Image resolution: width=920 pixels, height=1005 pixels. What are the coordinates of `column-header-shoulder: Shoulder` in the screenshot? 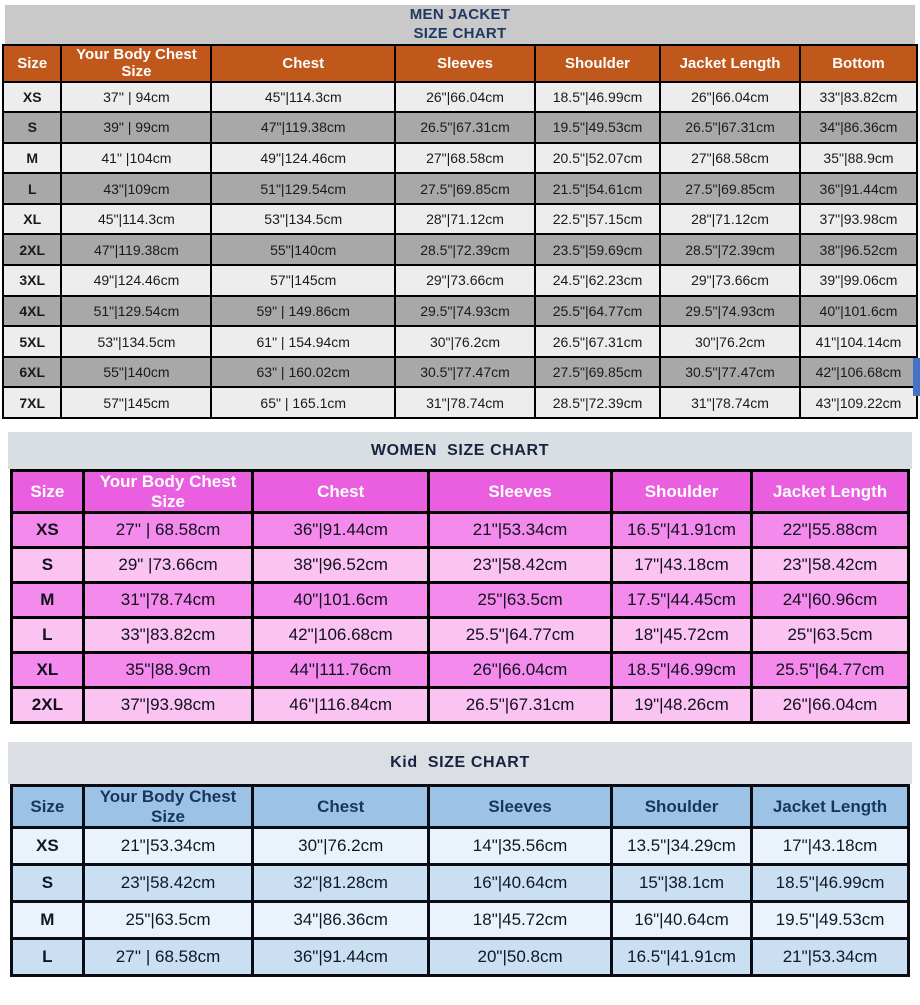 It's located at (597, 63).